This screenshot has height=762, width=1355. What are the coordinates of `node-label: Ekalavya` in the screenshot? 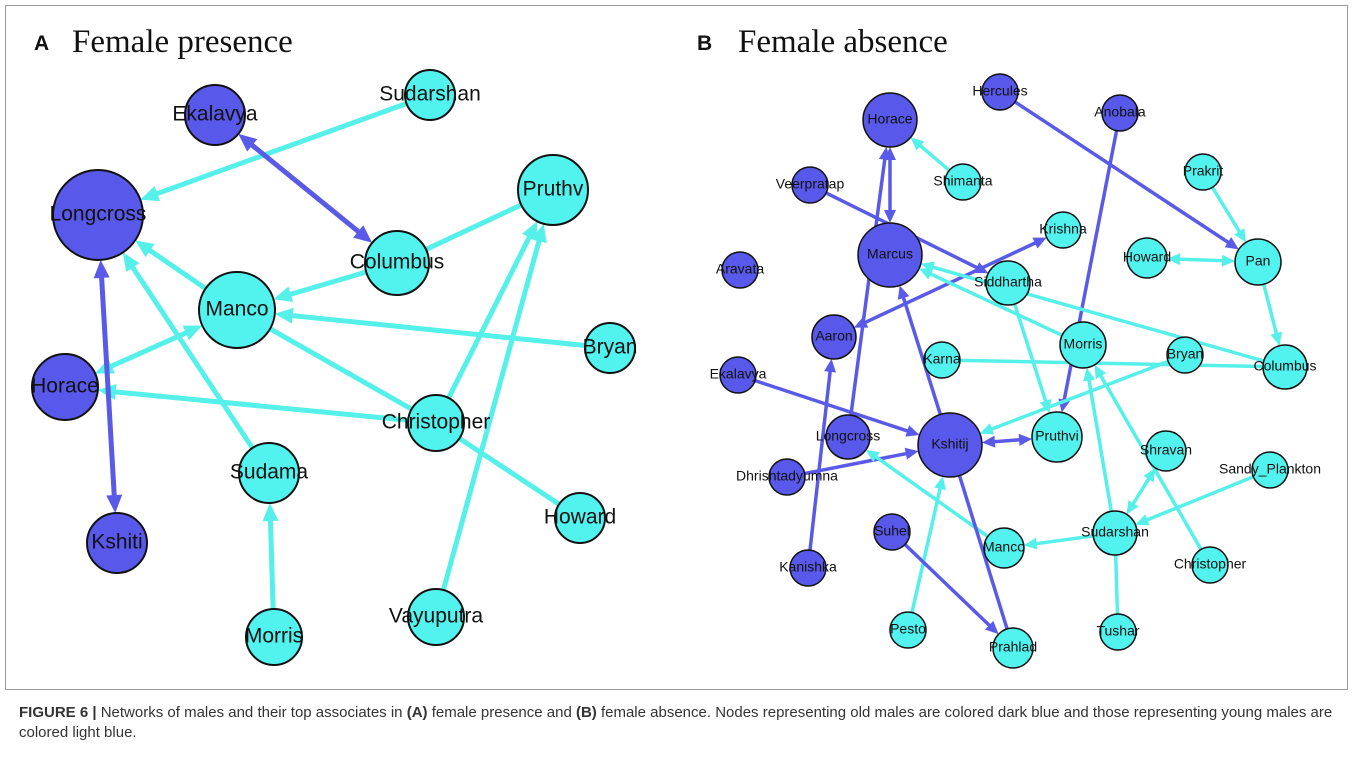 It's located at (215, 114).